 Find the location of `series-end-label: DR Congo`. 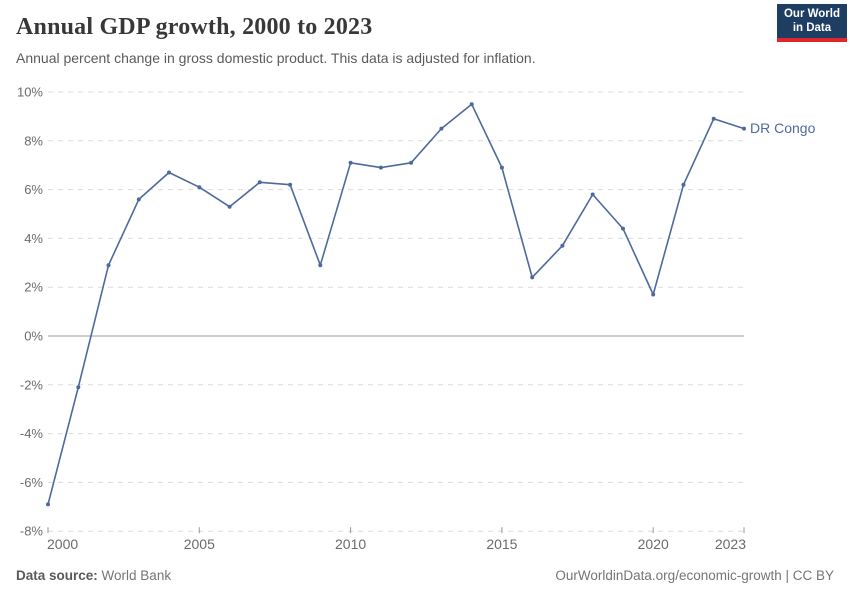

series-end-label: DR Congo is located at coordinates (783, 128).